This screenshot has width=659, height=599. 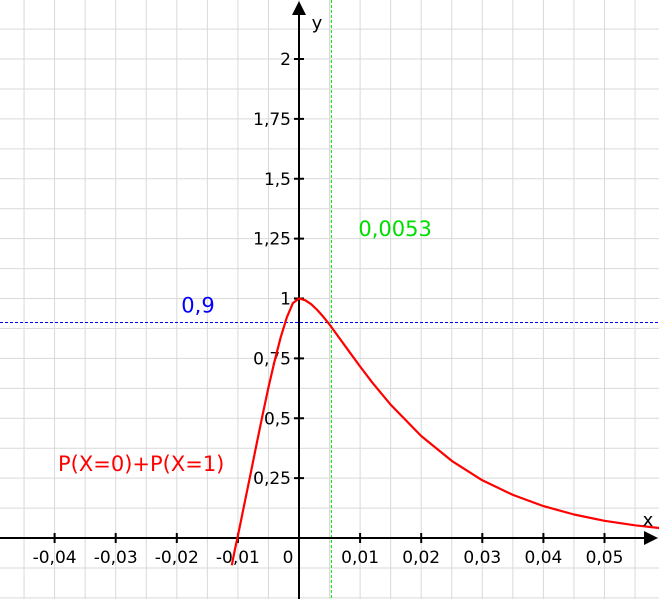 I want to click on y-tick-label: 2, so click(x=285, y=60).